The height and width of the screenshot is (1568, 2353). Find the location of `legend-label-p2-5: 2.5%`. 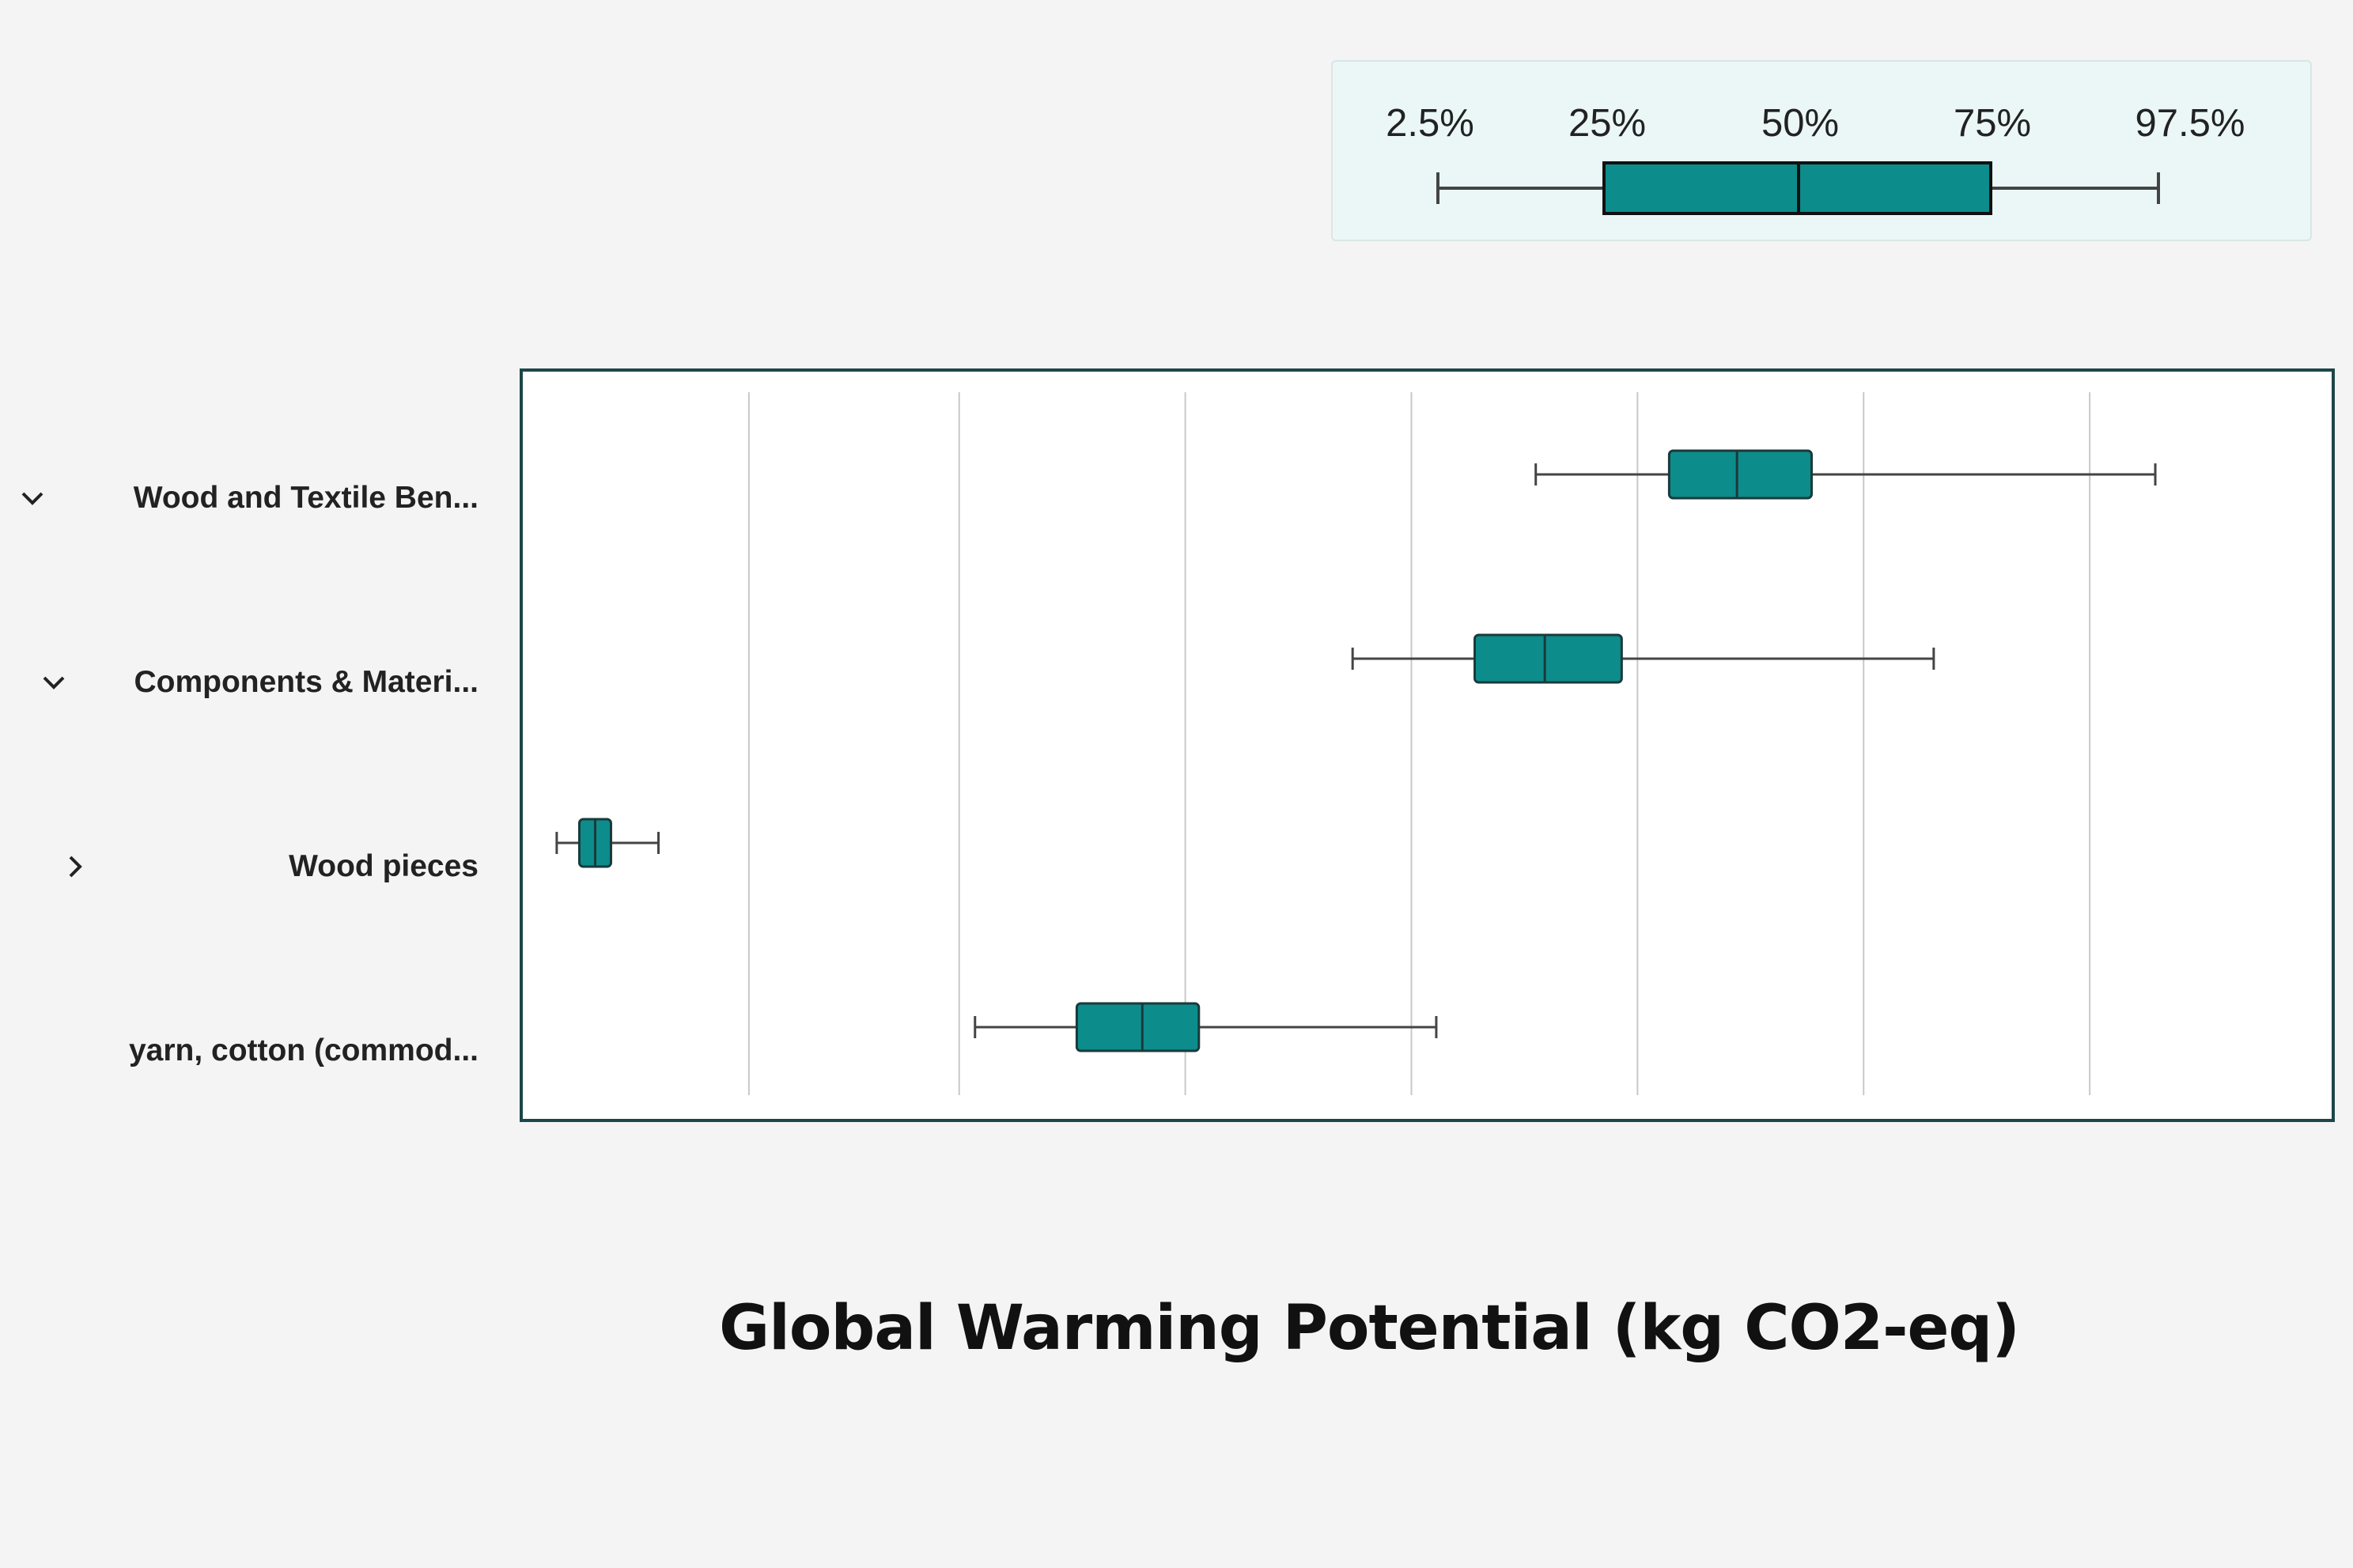

legend-label-p2-5: 2.5% is located at coordinates (1430, 123).